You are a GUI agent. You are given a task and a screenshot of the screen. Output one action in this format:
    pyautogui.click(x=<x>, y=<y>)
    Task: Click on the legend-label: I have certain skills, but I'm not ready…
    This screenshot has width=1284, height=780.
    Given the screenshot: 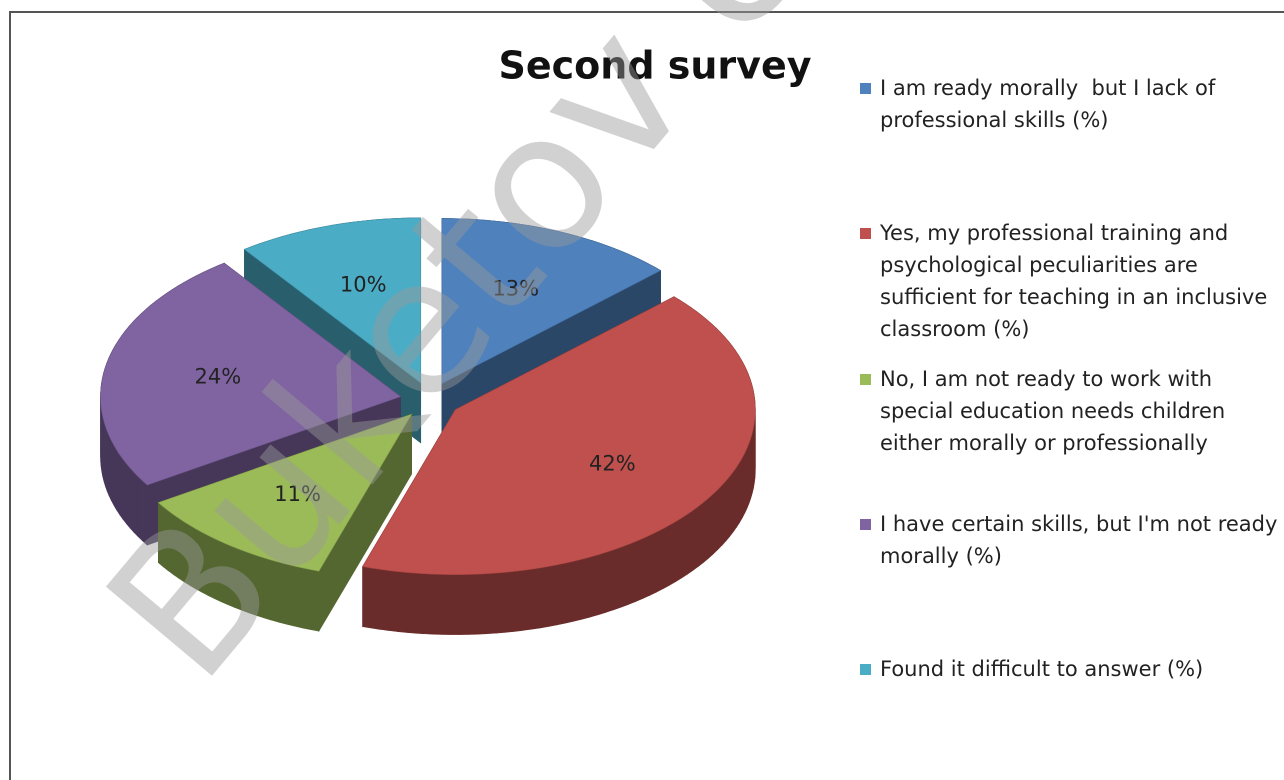 What is the action you would take?
    pyautogui.click(x=1082, y=540)
    